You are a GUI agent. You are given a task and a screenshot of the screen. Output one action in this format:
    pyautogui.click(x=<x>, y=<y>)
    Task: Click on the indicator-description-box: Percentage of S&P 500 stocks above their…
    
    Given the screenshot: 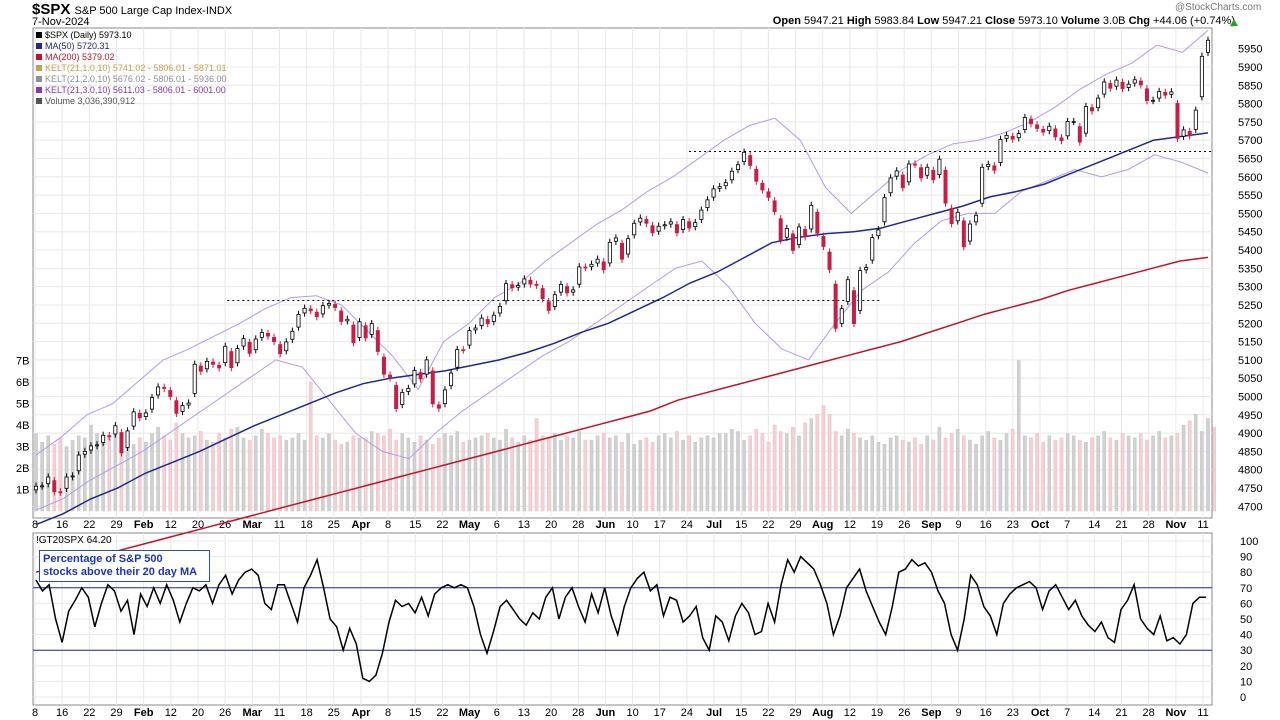 What is the action you would take?
    pyautogui.click(x=124, y=566)
    